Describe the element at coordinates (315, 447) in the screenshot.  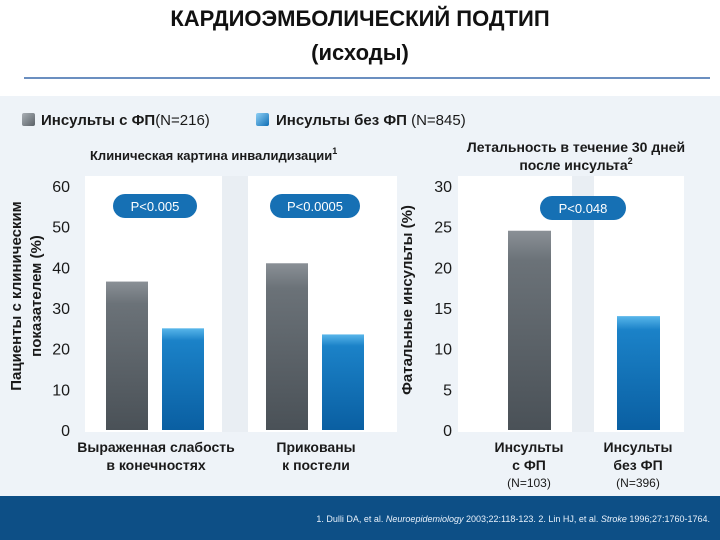
I see `chart-left-cat-2-line1: Прикованы` at that location.